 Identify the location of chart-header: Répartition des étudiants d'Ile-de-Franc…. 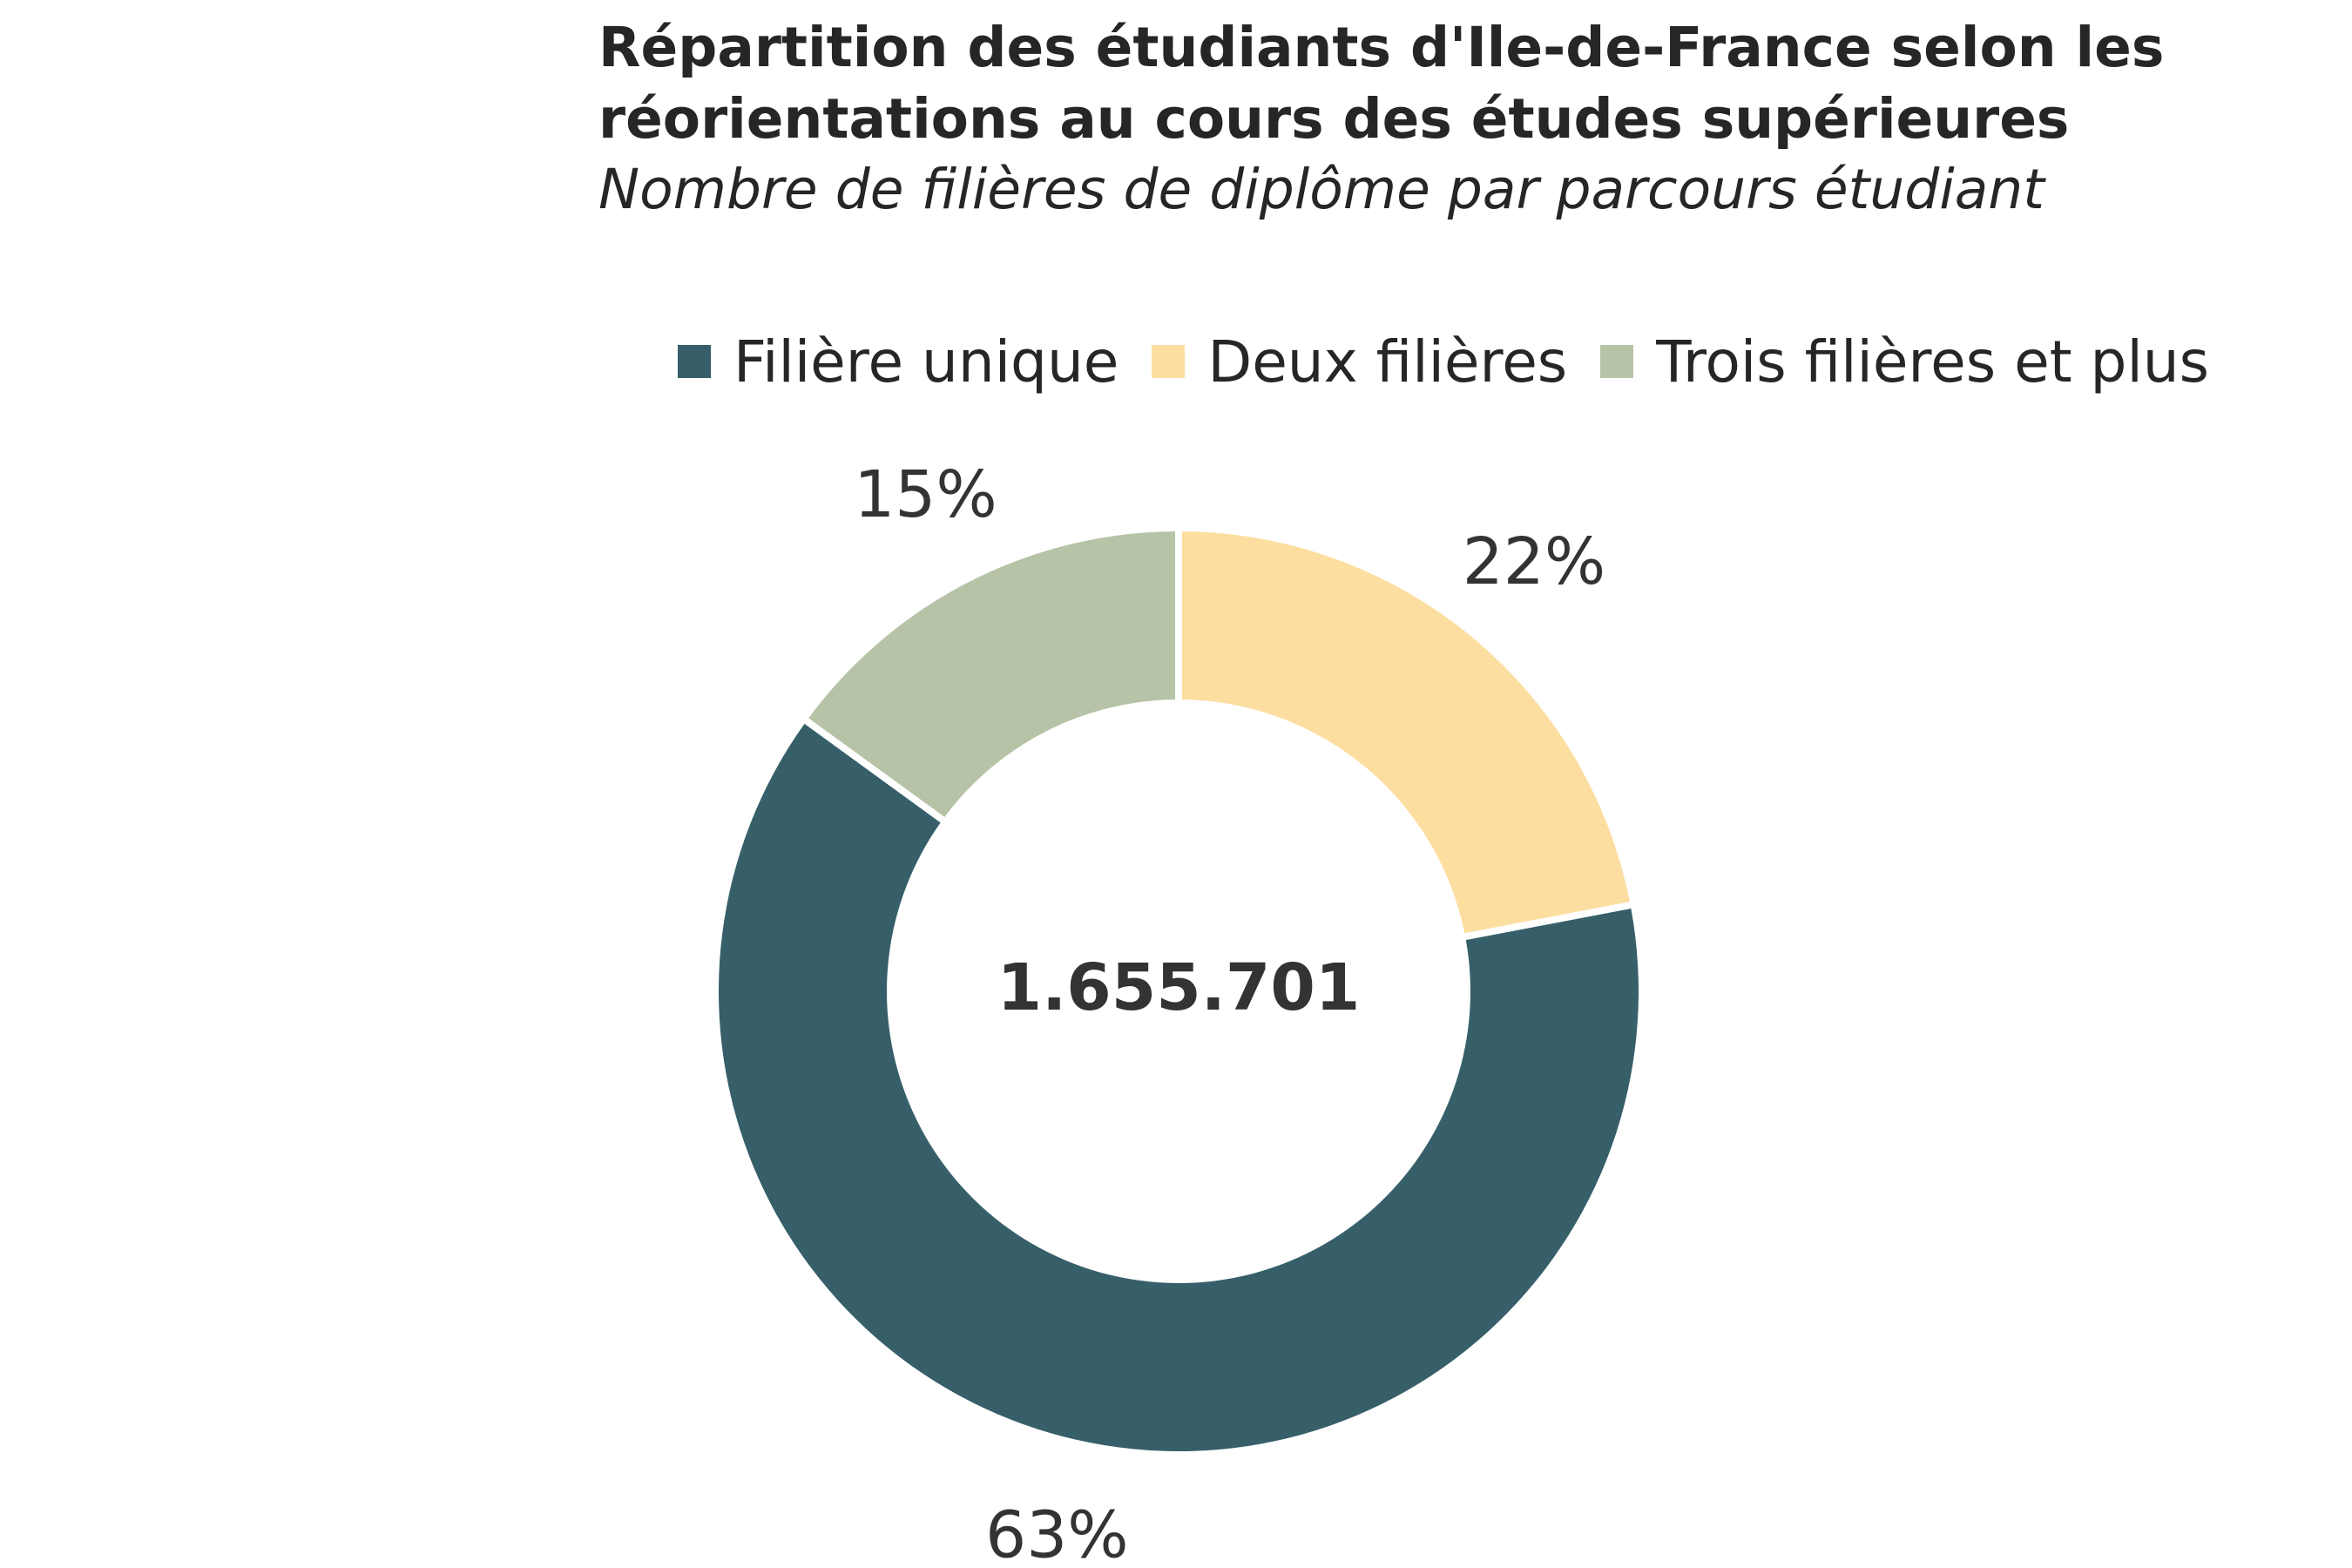
(1469, 119).